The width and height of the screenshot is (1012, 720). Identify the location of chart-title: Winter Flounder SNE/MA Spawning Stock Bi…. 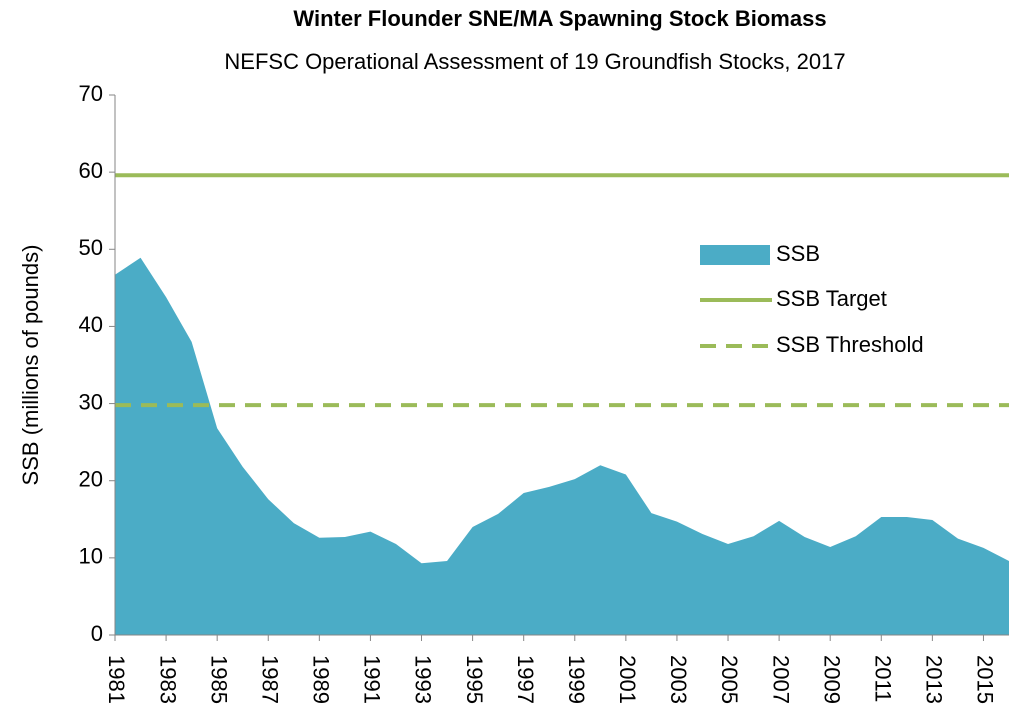
(559, 18).